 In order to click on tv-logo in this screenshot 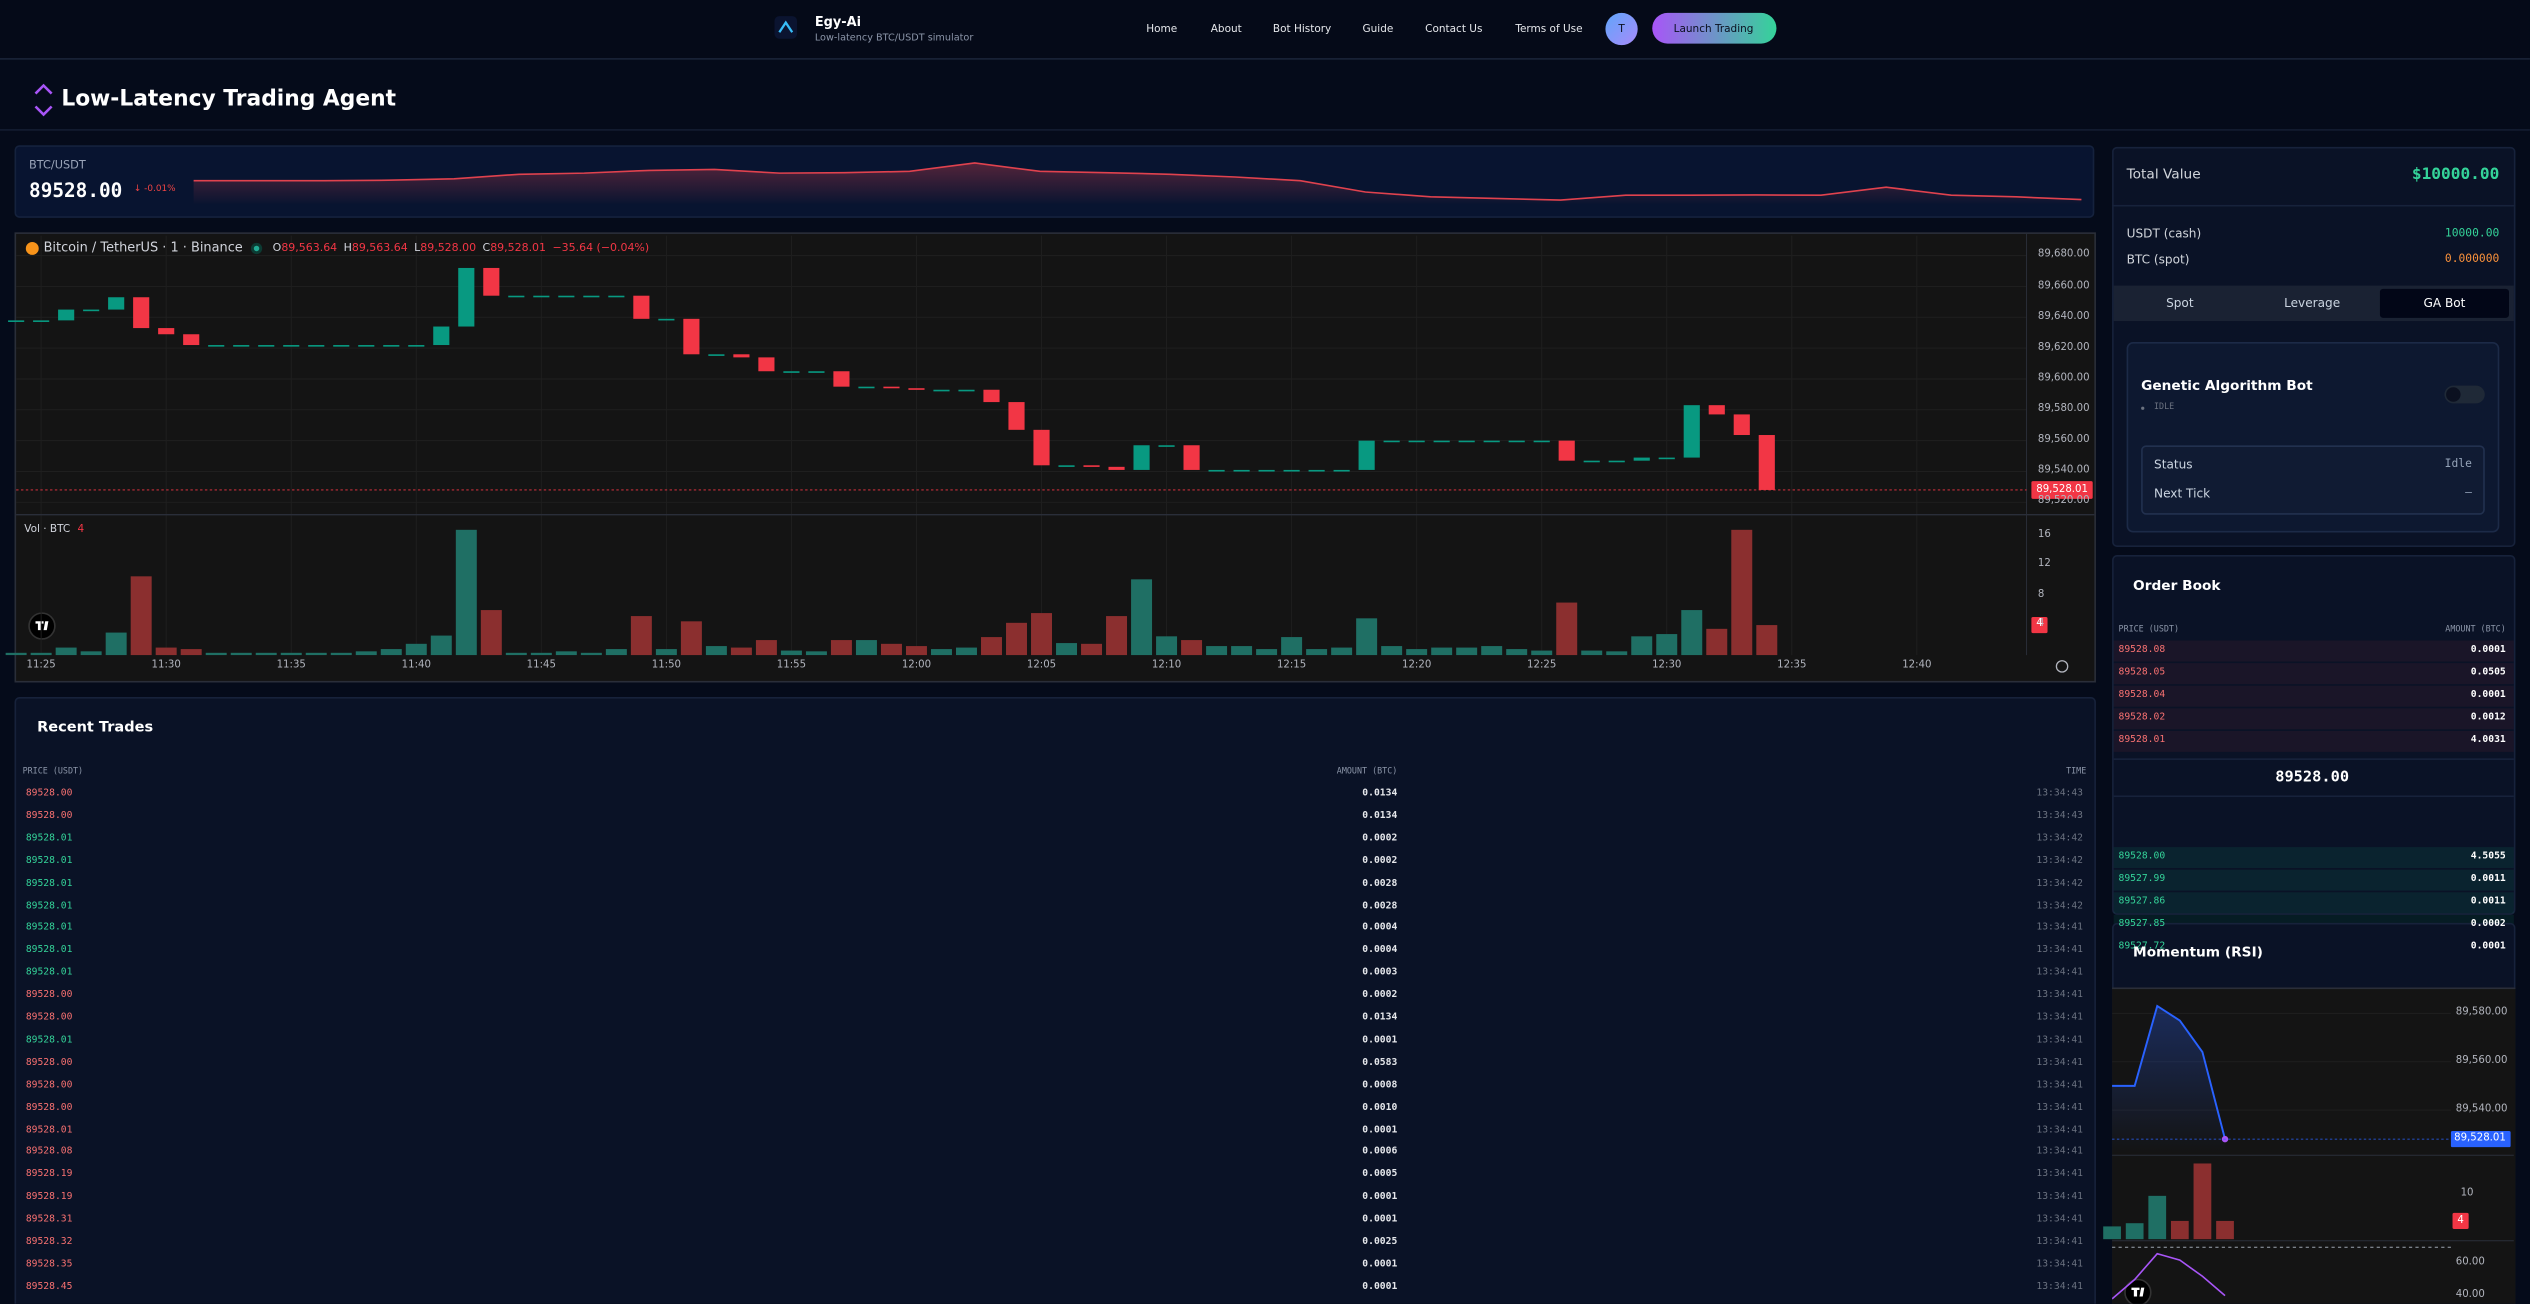, I will do `click(42, 626)`.